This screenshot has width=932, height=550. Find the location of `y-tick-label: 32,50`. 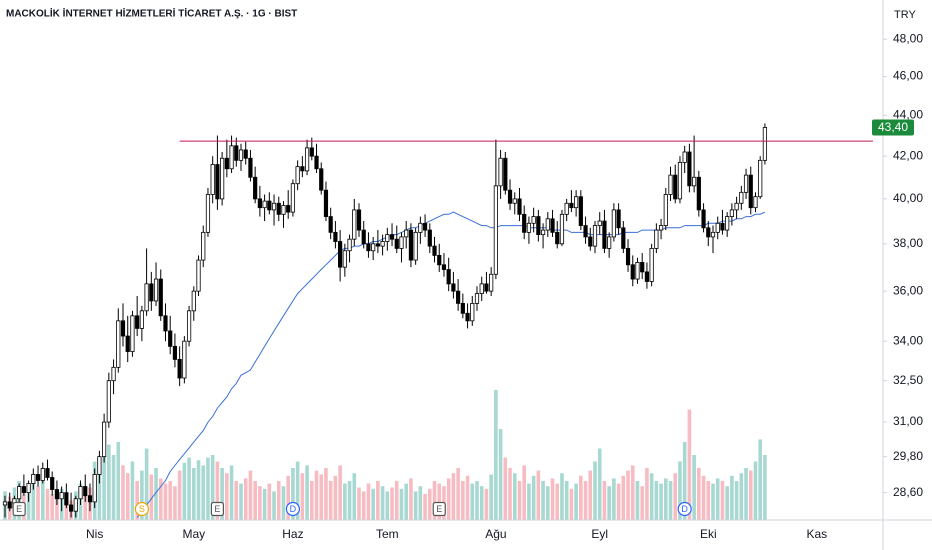

y-tick-label: 32,50 is located at coordinates (908, 380).